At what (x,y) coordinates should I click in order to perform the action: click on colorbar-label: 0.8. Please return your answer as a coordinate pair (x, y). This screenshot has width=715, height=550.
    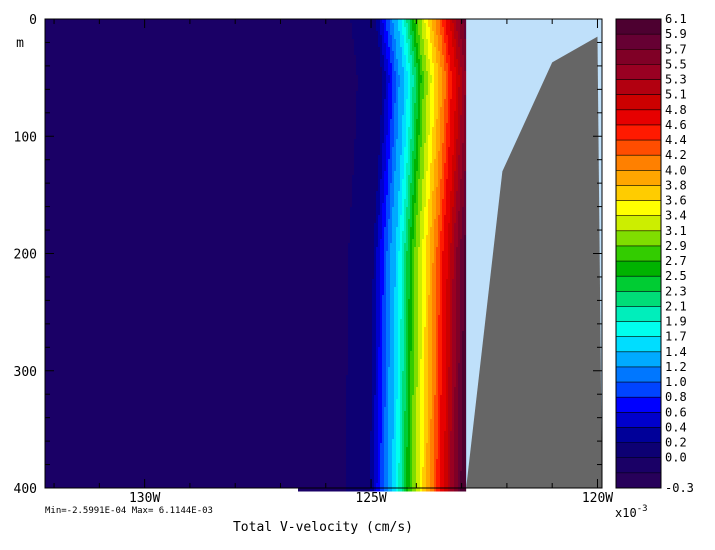
    Looking at the image, I should click on (676, 397).